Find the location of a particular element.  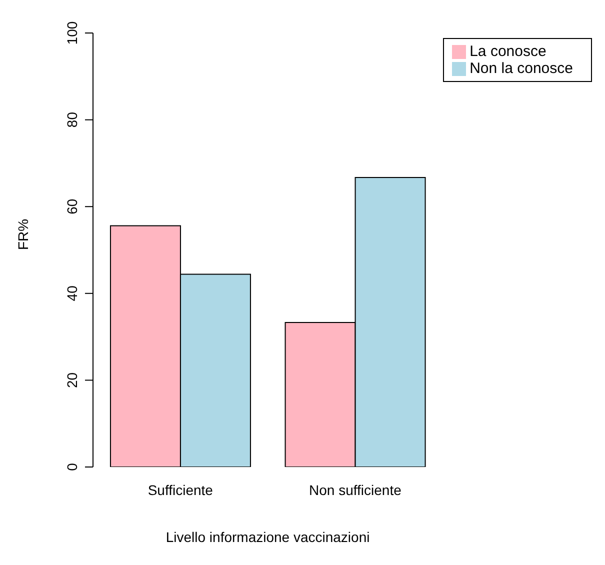

y-tick-label: 40 is located at coordinates (72, 293).